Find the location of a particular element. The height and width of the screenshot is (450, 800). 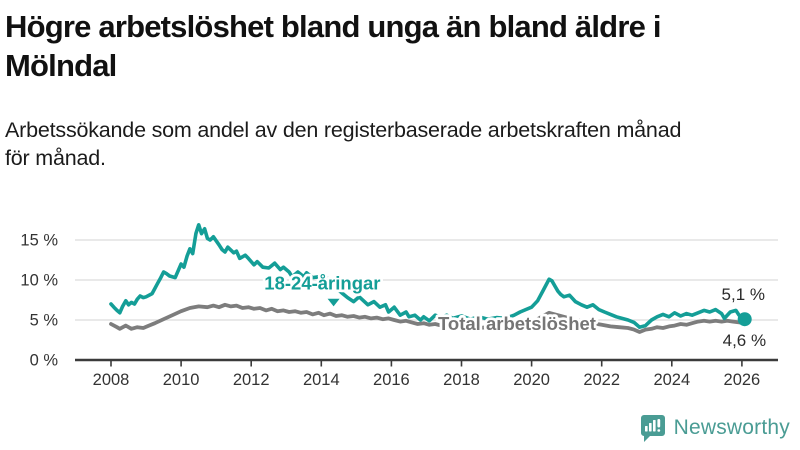

series-label: Total arbetslöshet is located at coordinates (517, 323).